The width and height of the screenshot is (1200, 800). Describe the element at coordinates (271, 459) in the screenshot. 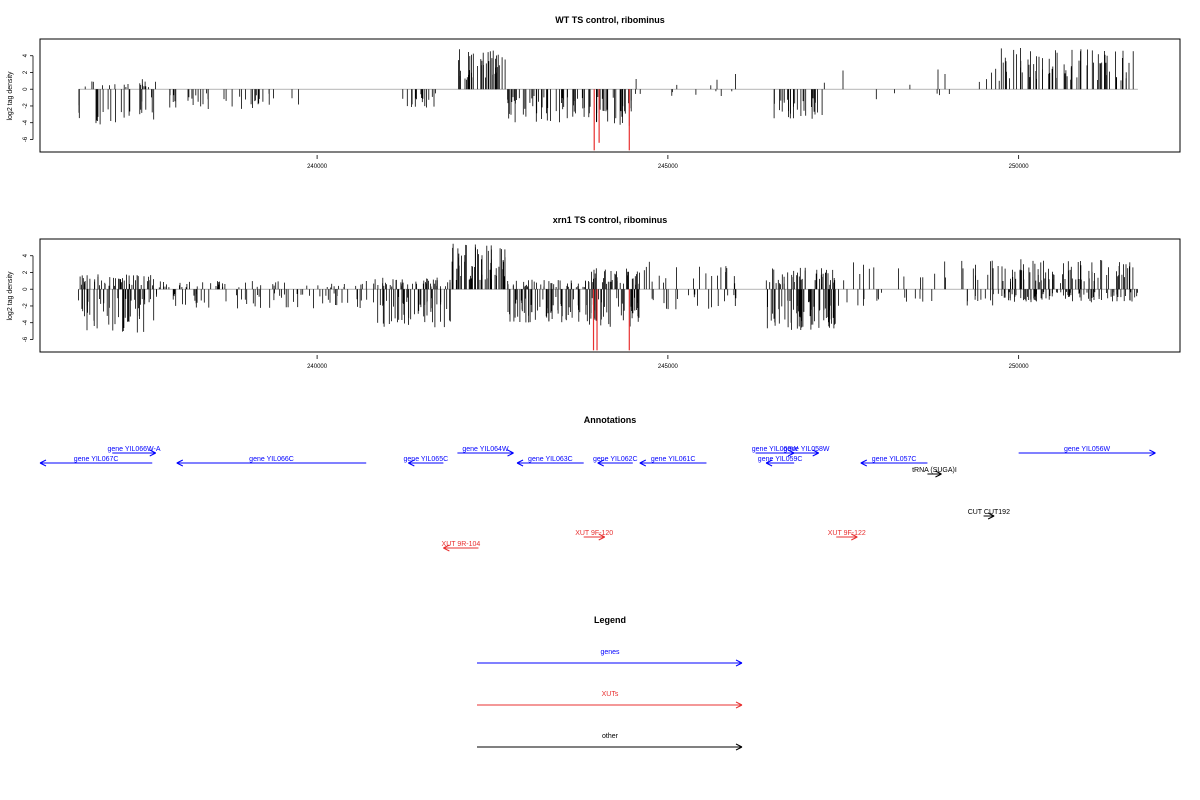

I see `annotation-label: gene YIL066C` at that location.